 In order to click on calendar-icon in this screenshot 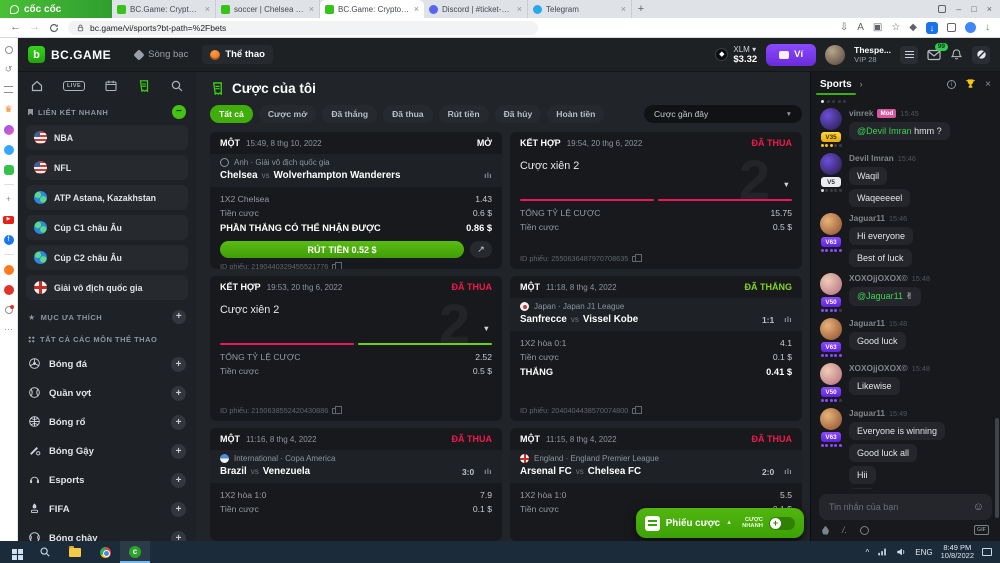, I will do `click(111, 86)`.